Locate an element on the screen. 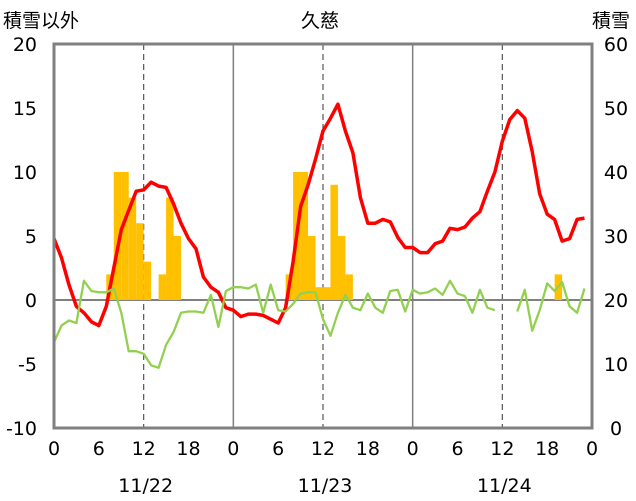  left-tick-label: 20 is located at coordinates (25, 45).